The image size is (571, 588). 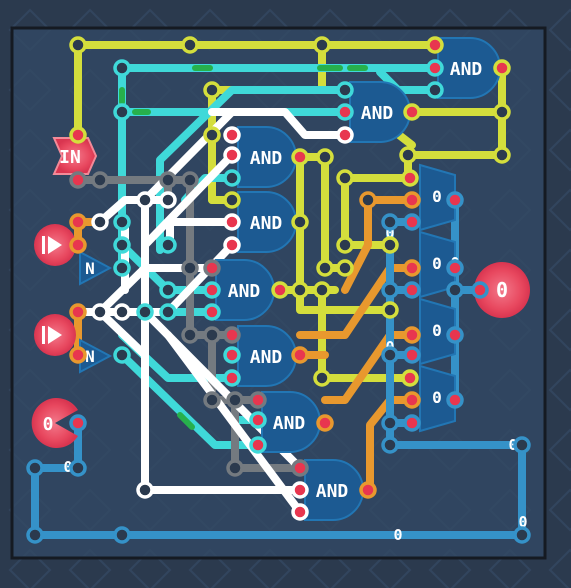 What do you see at coordinates (437, 298) in the screenshot?
I see `mux-display-column: 0 0 0 0` at bounding box center [437, 298].